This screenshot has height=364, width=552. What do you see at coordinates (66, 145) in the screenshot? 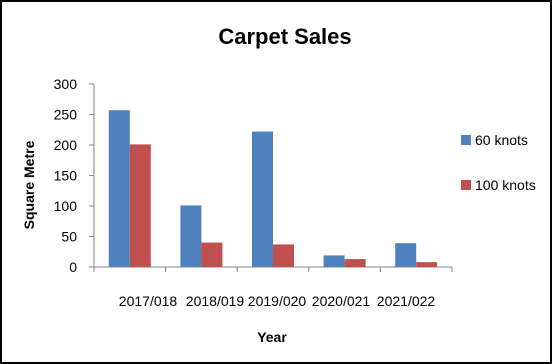
I see `y-tick-label: 200` at bounding box center [66, 145].